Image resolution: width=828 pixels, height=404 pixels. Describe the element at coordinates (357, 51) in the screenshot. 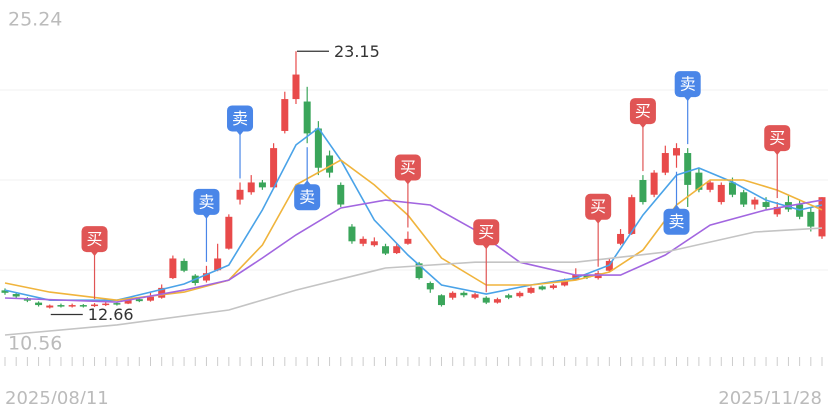

I see `annotation-label: 23.15` at that location.